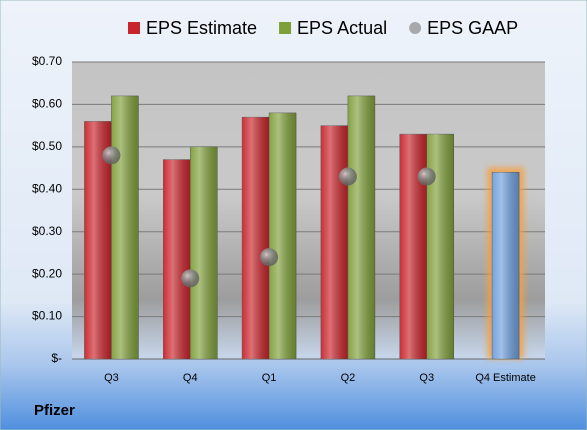  What do you see at coordinates (269, 378) in the screenshot?
I see `x-tick-label: Q1` at bounding box center [269, 378].